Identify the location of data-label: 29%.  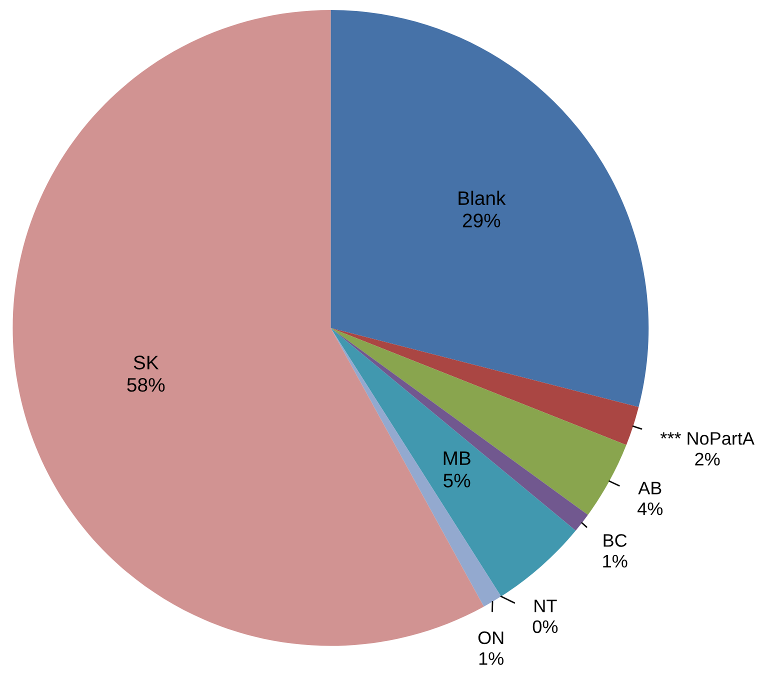
(481, 221).